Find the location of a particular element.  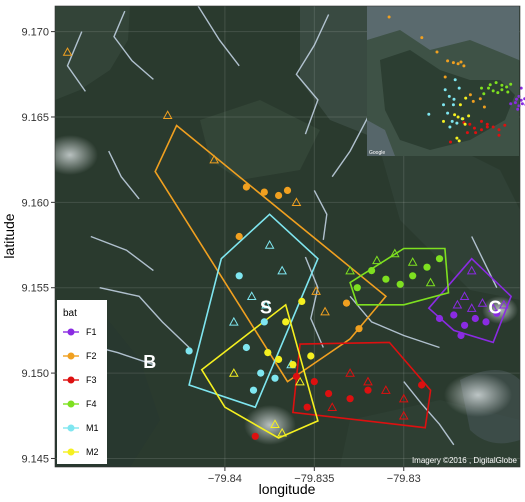

hull-m1 is located at coordinates (253, 311).